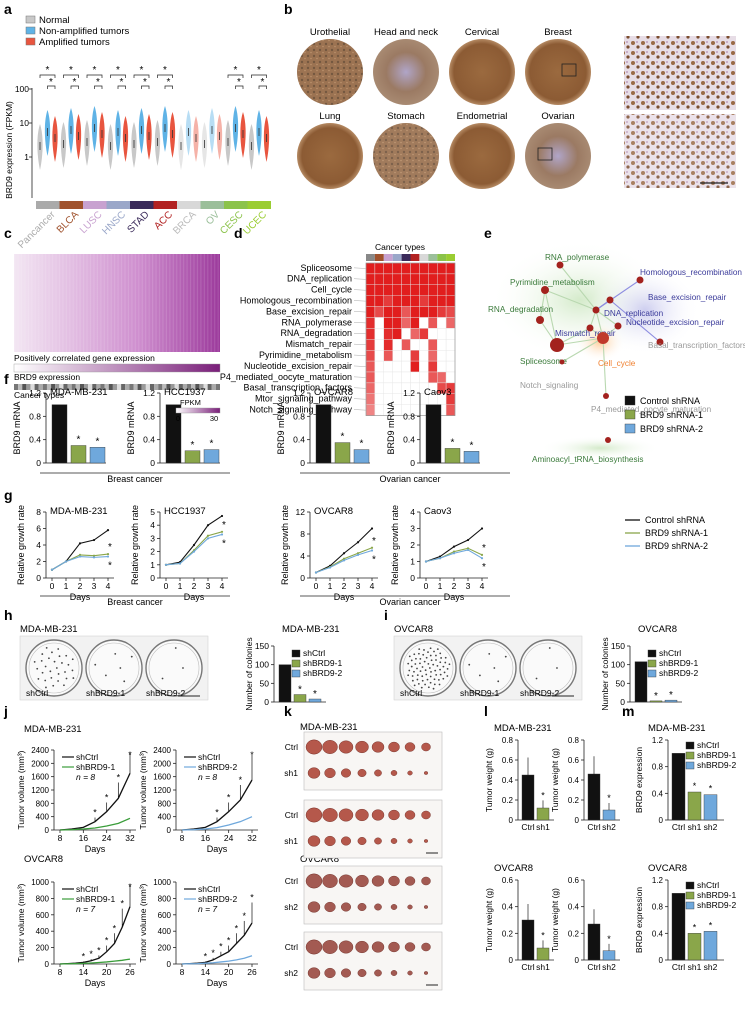  What do you see at coordinates (315, 694) in the screenshot?
I see `h-star: *` at bounding box center [315, 694].